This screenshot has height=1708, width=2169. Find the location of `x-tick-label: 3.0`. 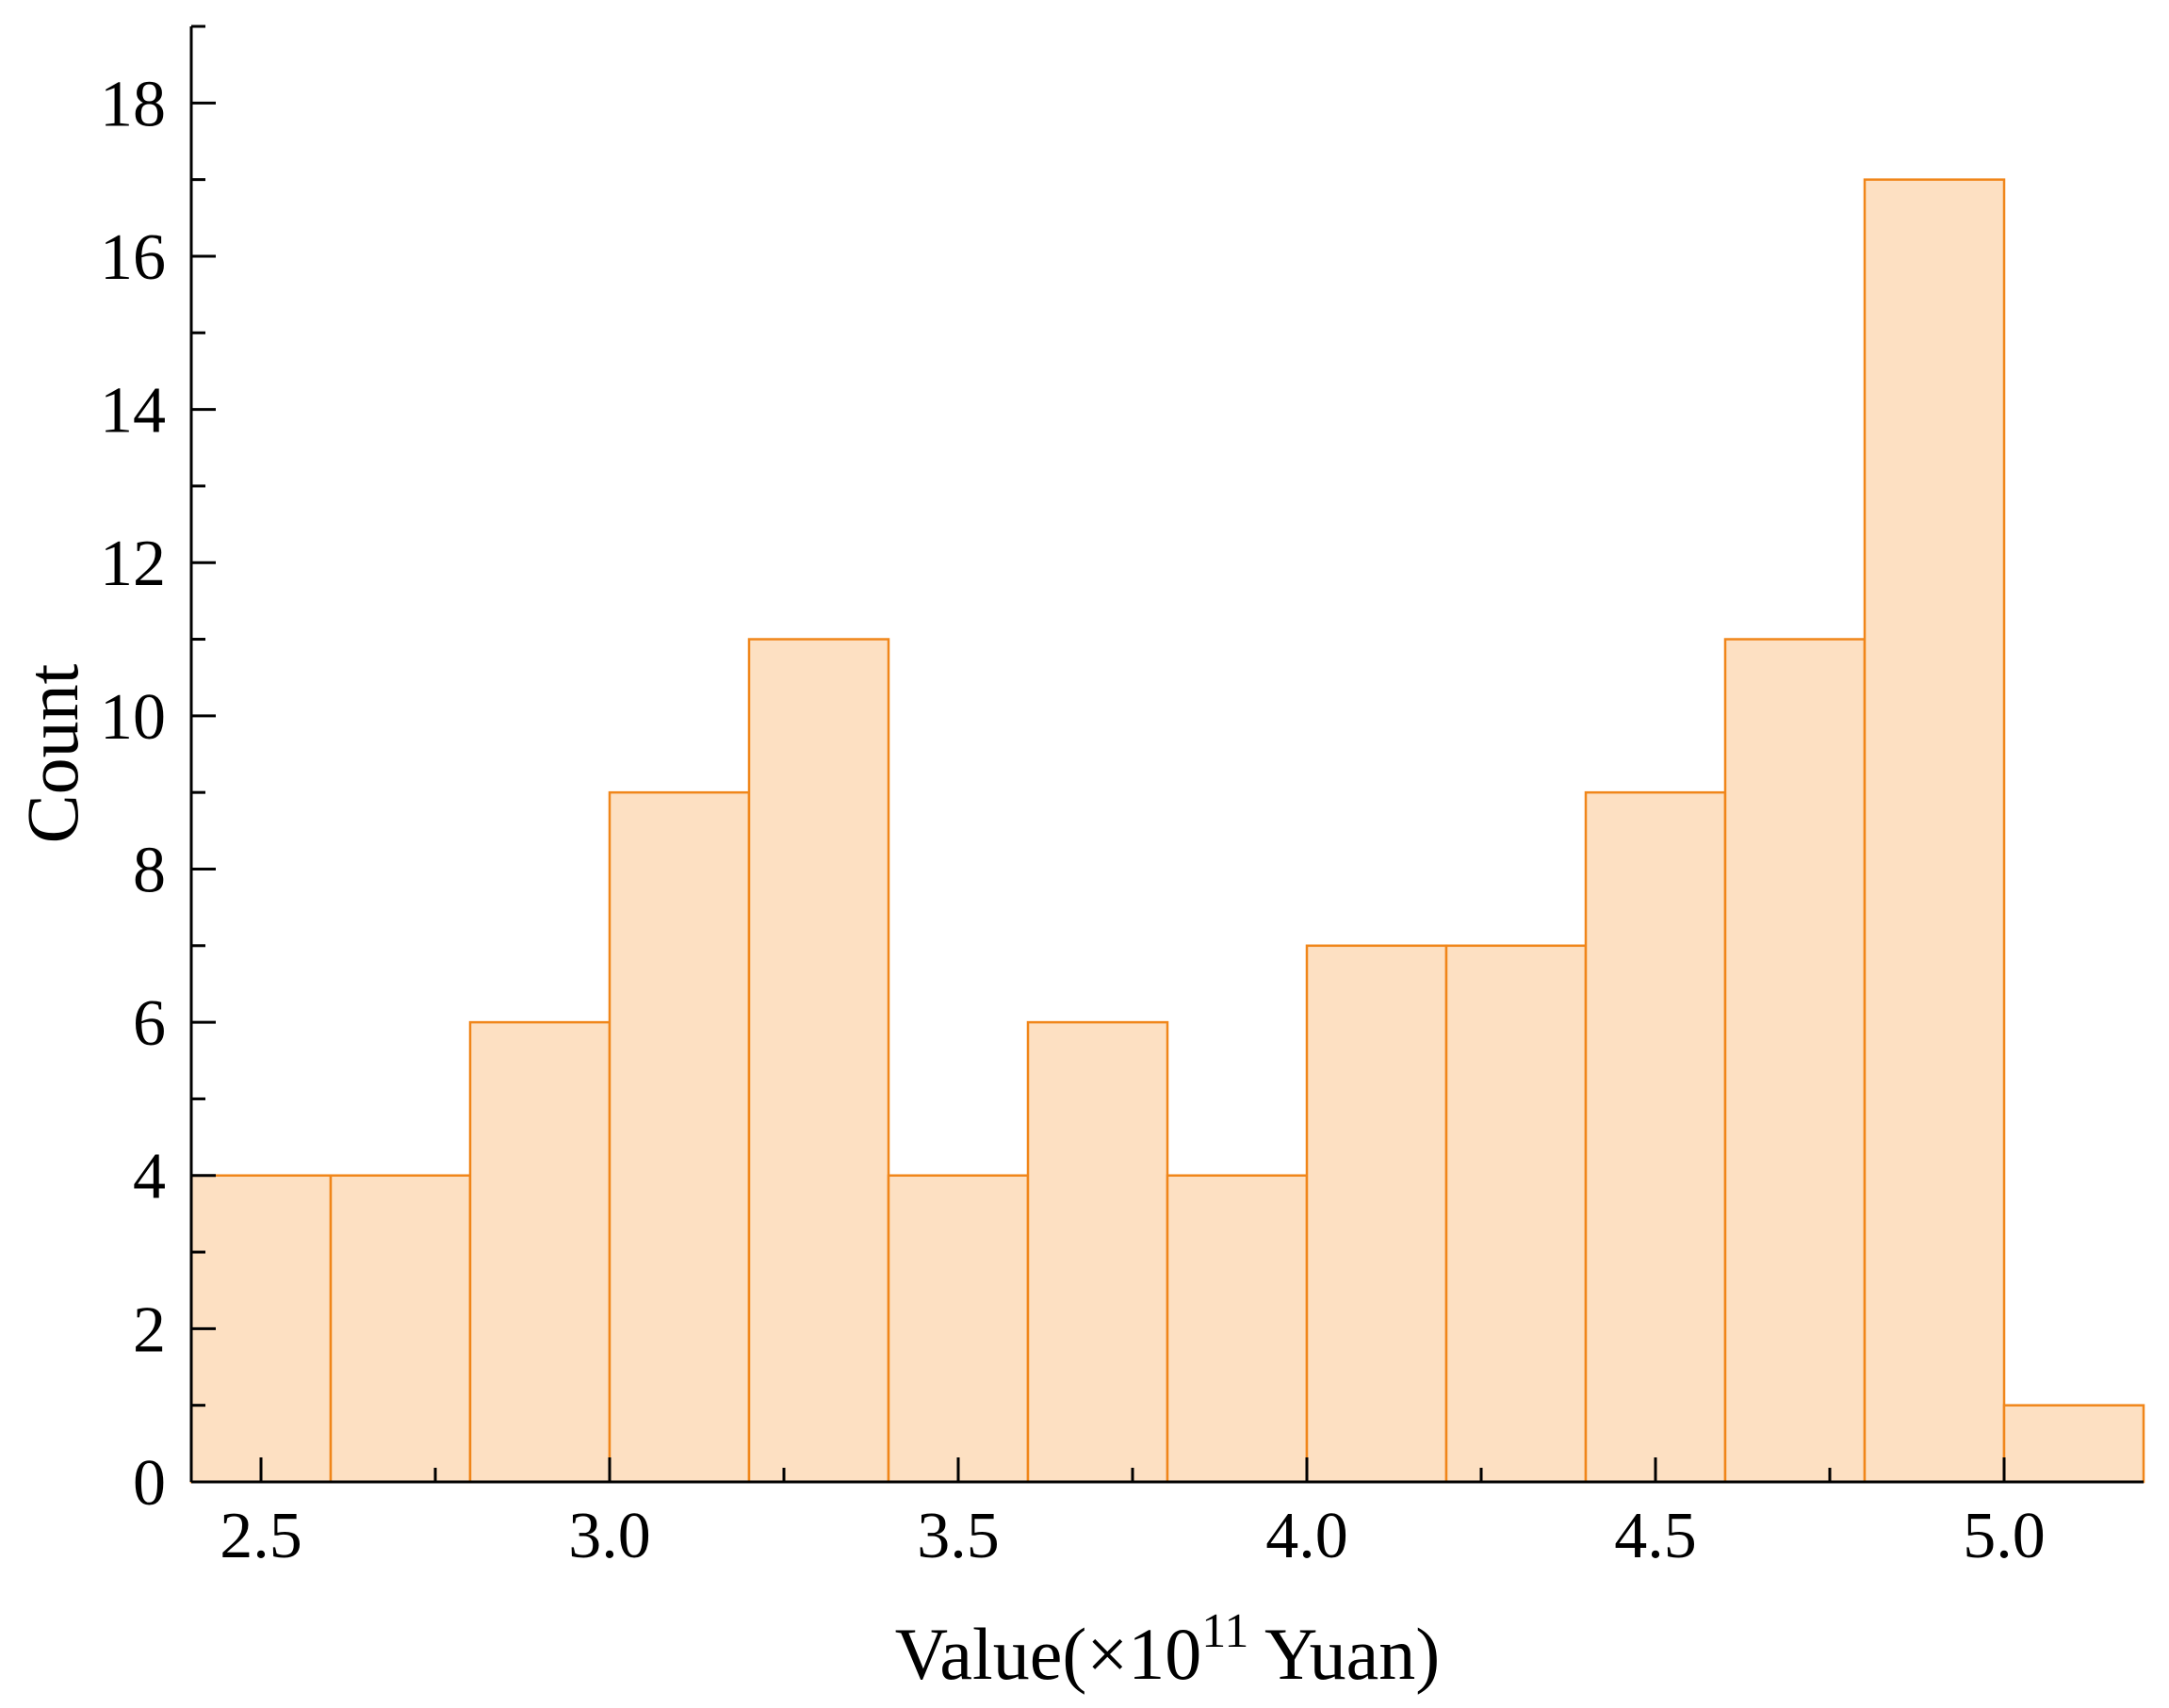

x-tick-label: 3.0 is located at coordinates (609, 1536).